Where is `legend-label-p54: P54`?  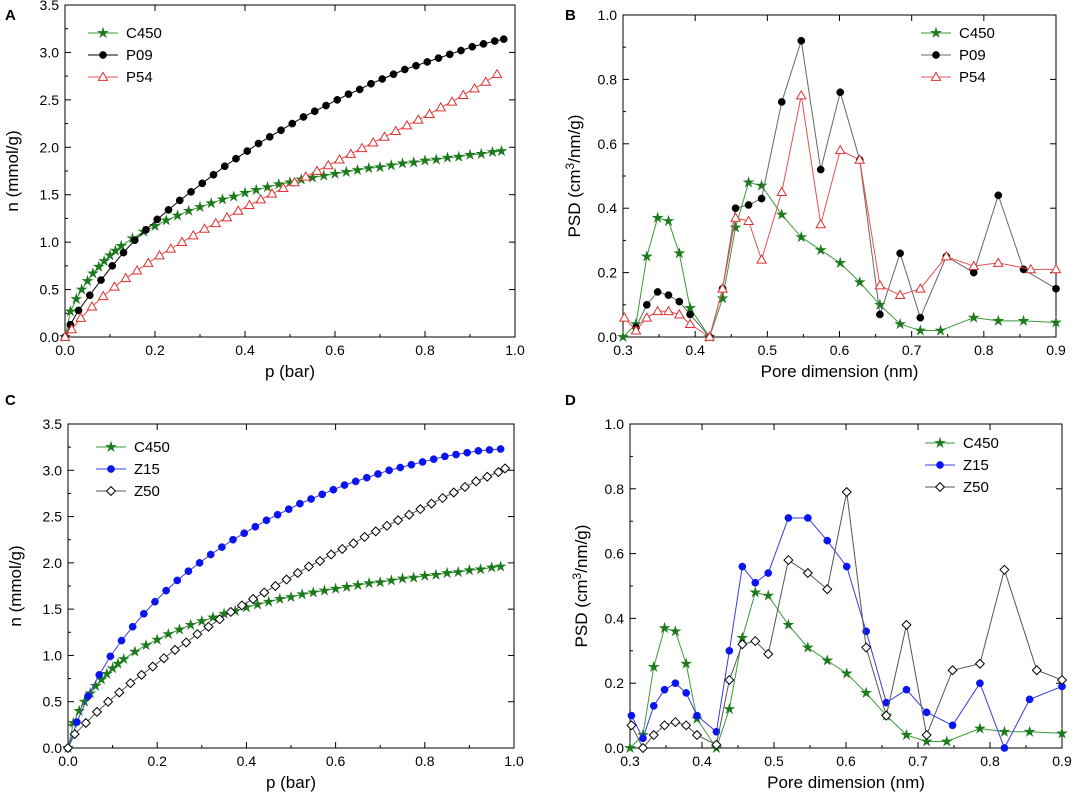
legend-label-p54: P54 is located at coordinates (139, 77).